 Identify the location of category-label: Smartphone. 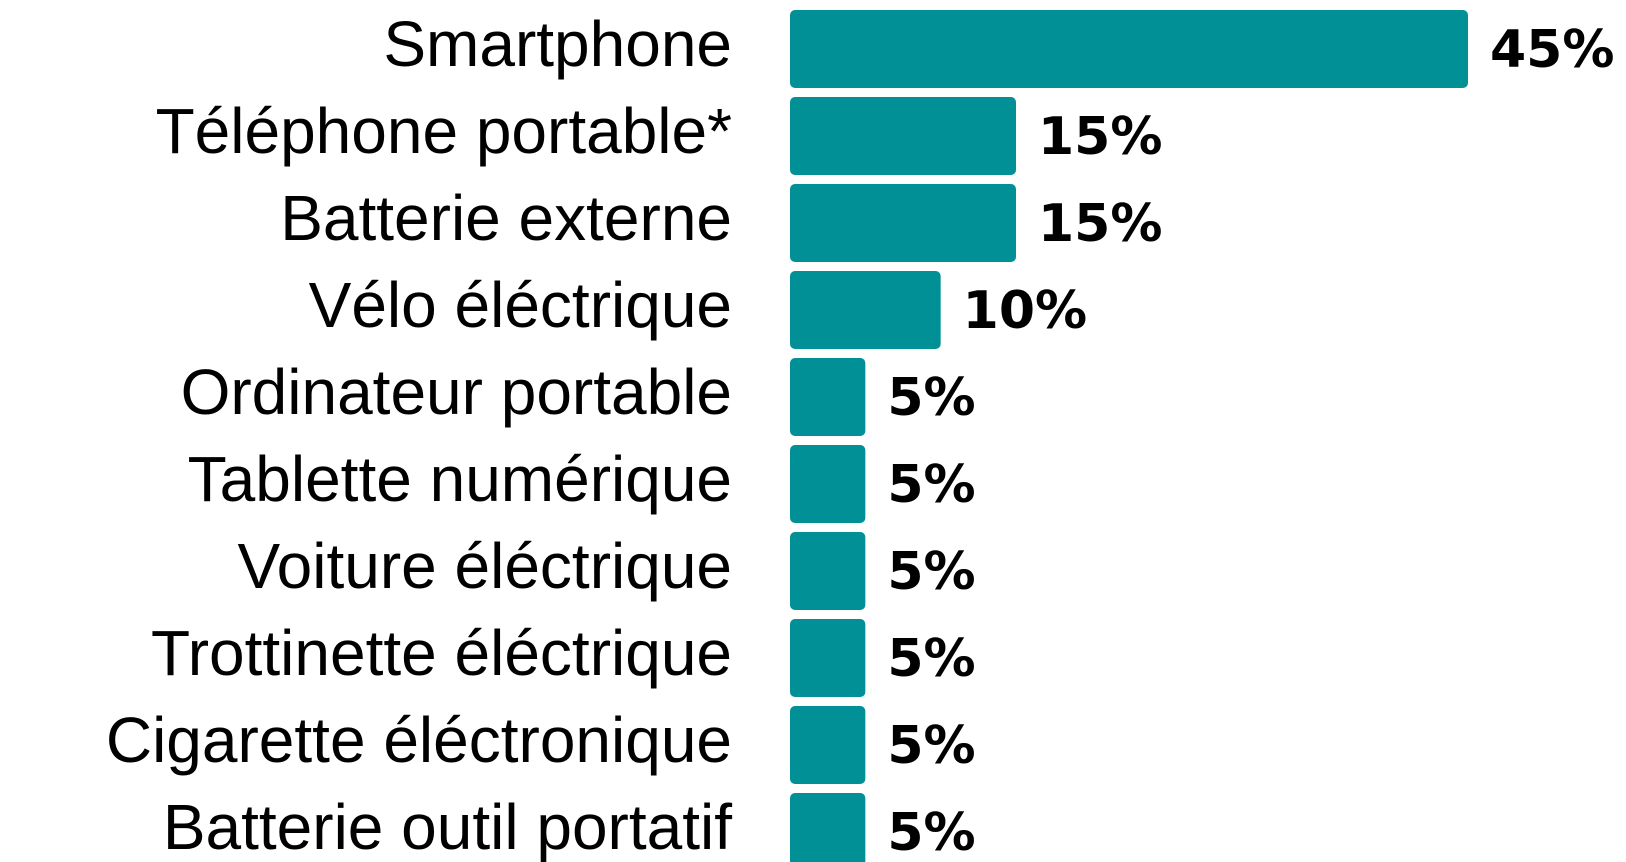
(557, 44).